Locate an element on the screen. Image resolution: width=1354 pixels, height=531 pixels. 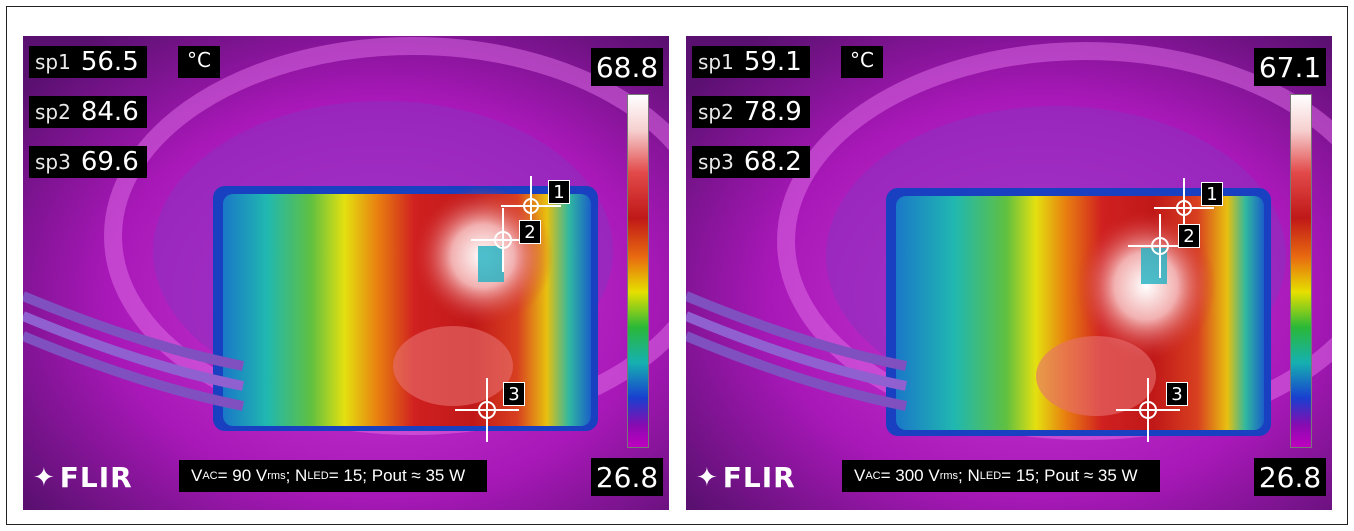
caption-voltage: = 300 V is located at coordinates (910, 475).